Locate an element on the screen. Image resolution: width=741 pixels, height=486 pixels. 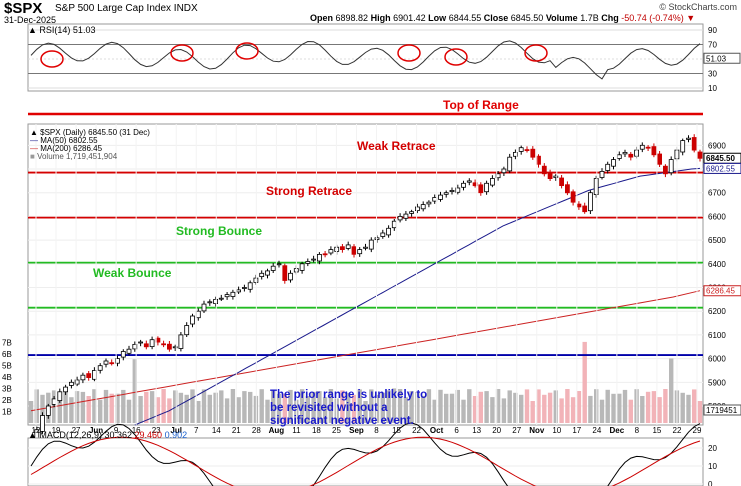
x-axis-label: 15 is located at coordinates (656, 430).